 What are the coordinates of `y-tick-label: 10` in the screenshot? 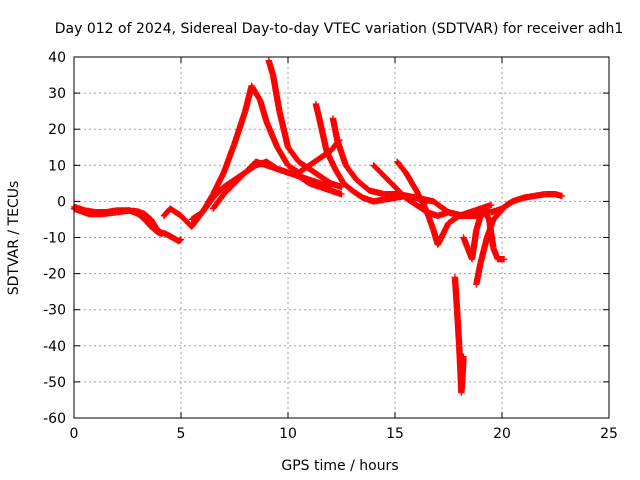 It's located at (57, 166).